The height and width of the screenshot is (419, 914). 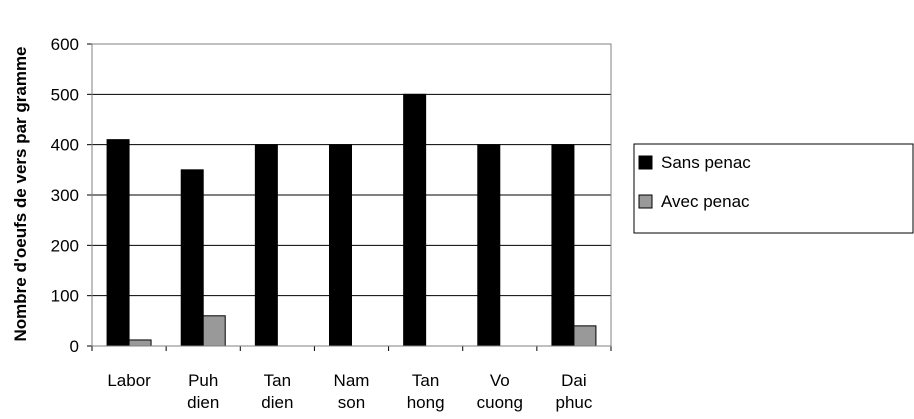 I want to click on y-tick-label: 300, so click(x=65, y=195).